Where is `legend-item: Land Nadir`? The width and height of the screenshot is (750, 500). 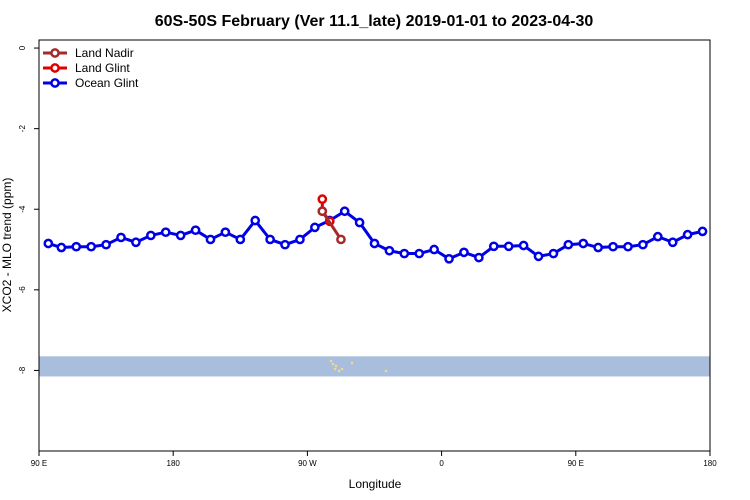
legend-item: Land Nadir is located at coordinates (88, 53).